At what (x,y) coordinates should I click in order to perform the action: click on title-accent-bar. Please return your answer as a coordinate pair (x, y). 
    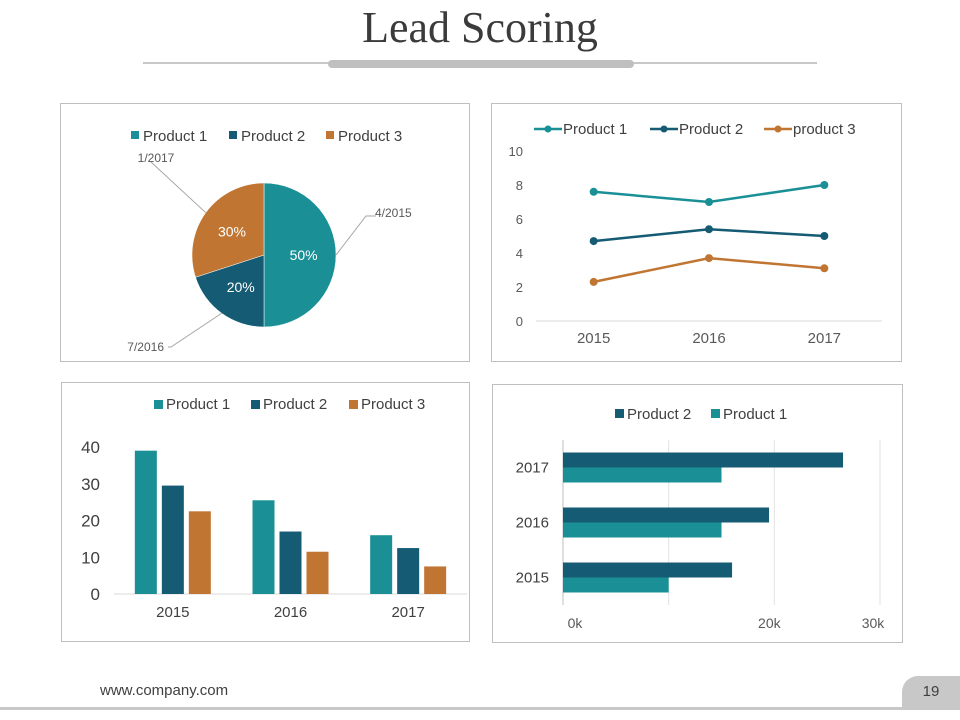
    Looking at the image, I should click on (481, 64).